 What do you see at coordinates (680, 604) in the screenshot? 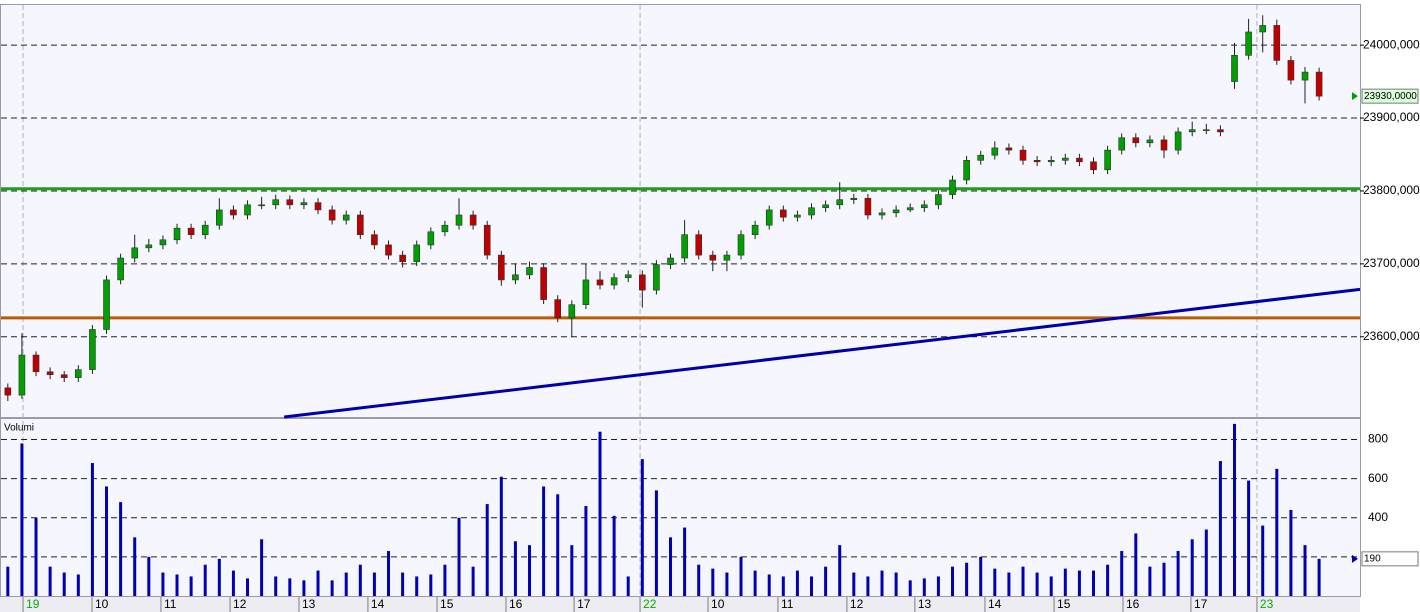
I see `time-axis` at bounding box center [680, 604].